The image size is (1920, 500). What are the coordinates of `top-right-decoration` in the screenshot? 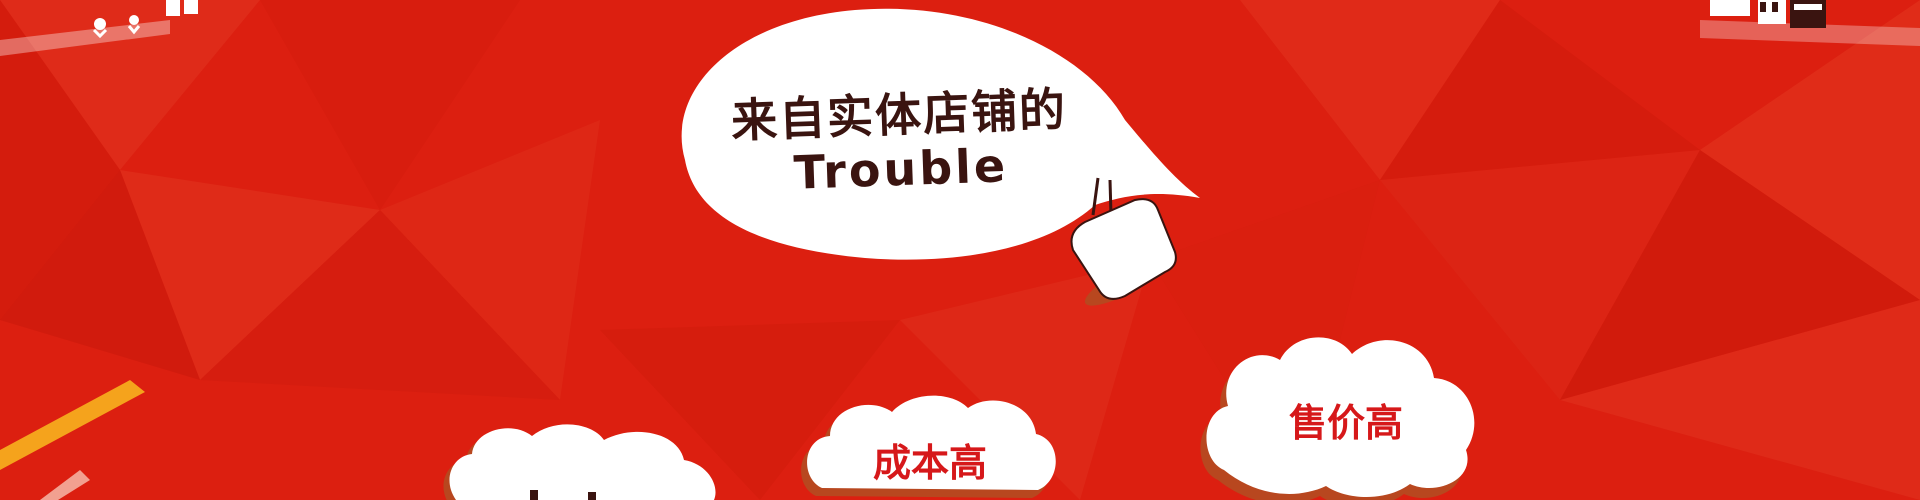 It's located at (1765, 20).